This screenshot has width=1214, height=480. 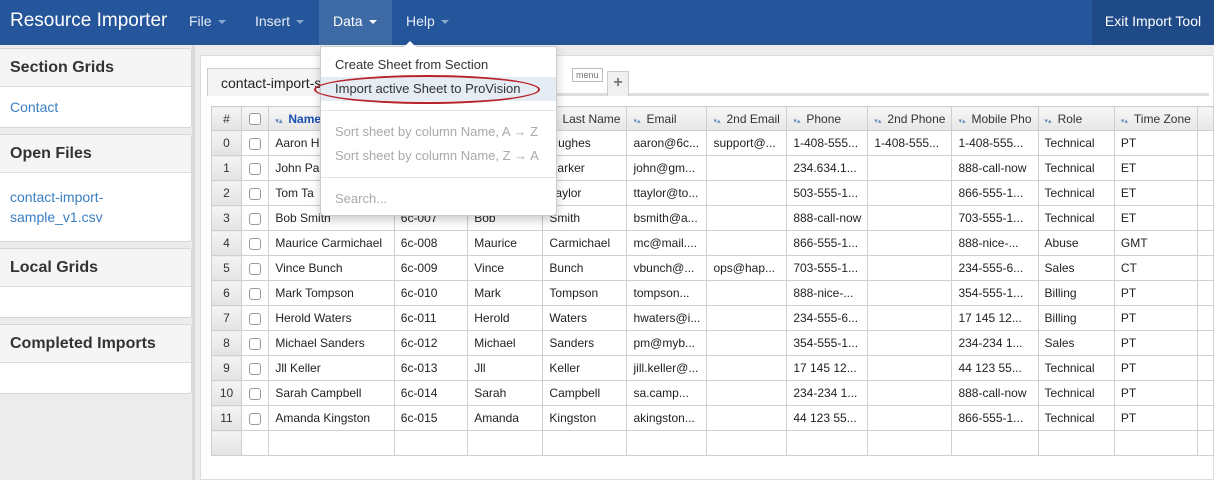 What do you see at coordinates (667, 118) in the screenshot?
I see `column-header: ▾▴ Email` at bounding box center [667, 118].